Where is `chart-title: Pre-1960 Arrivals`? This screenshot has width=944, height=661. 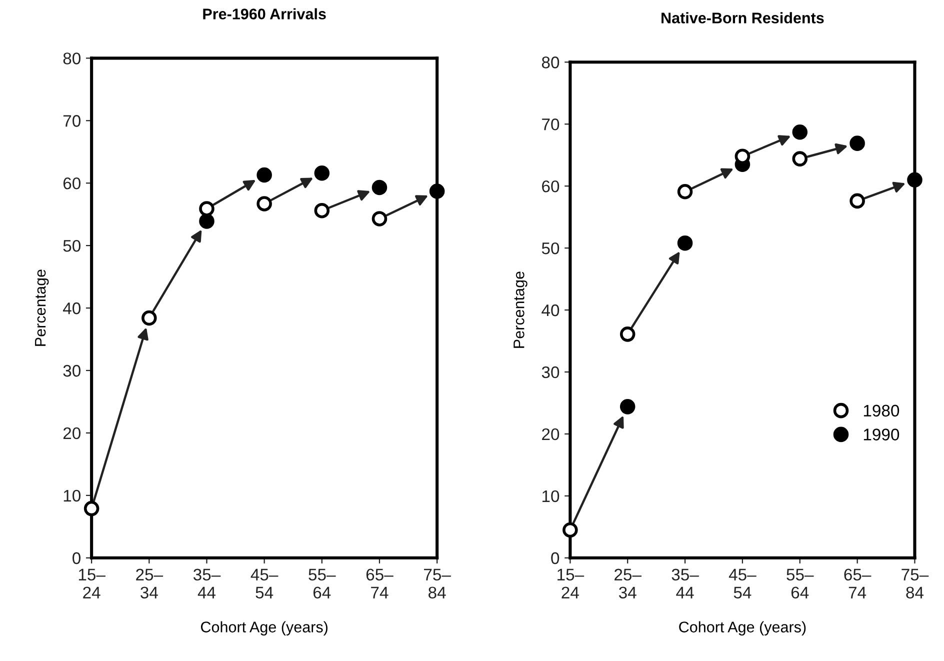
chart-title: Pre-1960 Arrivals is located at coordinates (264, 14).